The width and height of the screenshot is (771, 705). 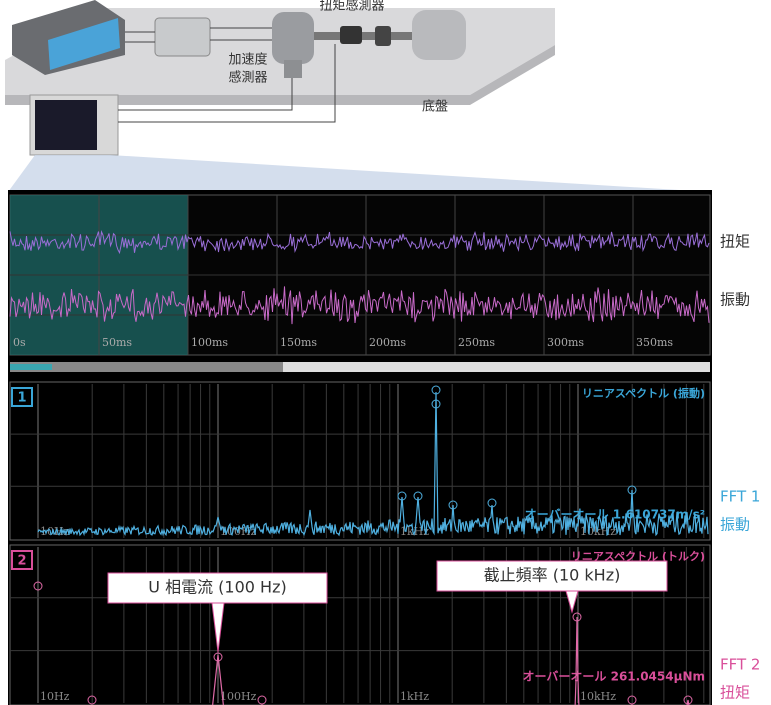 I want to click on fft-side-label: FFT 1, so click(x=740, y=497).